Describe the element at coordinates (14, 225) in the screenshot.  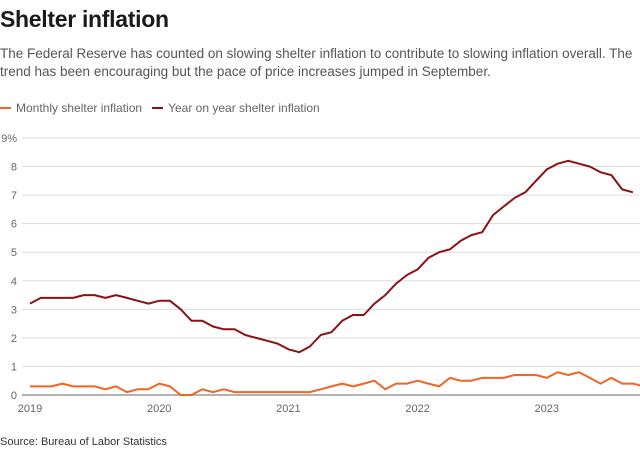
I see `y-tick-label: 6` at that location.